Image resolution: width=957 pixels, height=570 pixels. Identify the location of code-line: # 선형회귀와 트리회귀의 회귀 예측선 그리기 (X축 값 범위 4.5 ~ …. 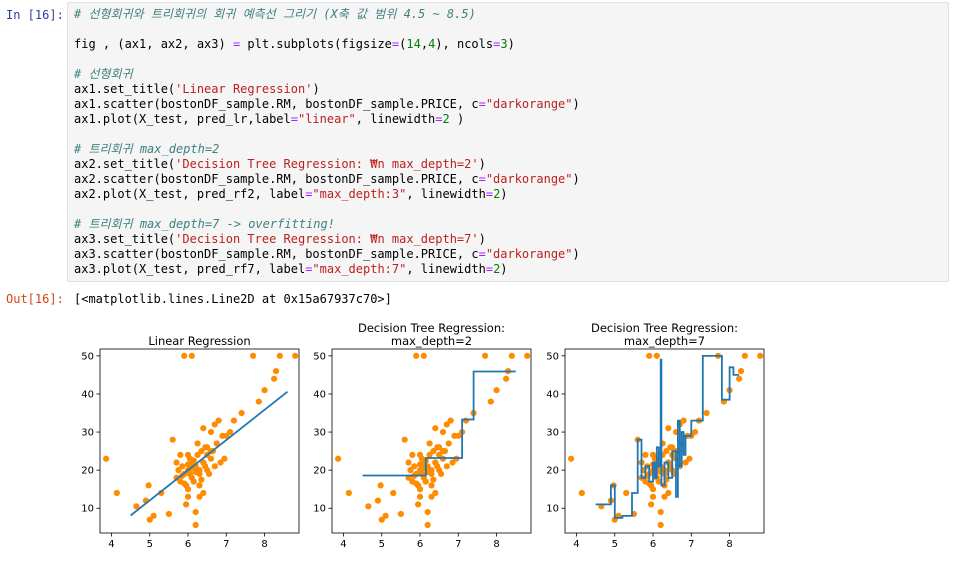
(327, 14).